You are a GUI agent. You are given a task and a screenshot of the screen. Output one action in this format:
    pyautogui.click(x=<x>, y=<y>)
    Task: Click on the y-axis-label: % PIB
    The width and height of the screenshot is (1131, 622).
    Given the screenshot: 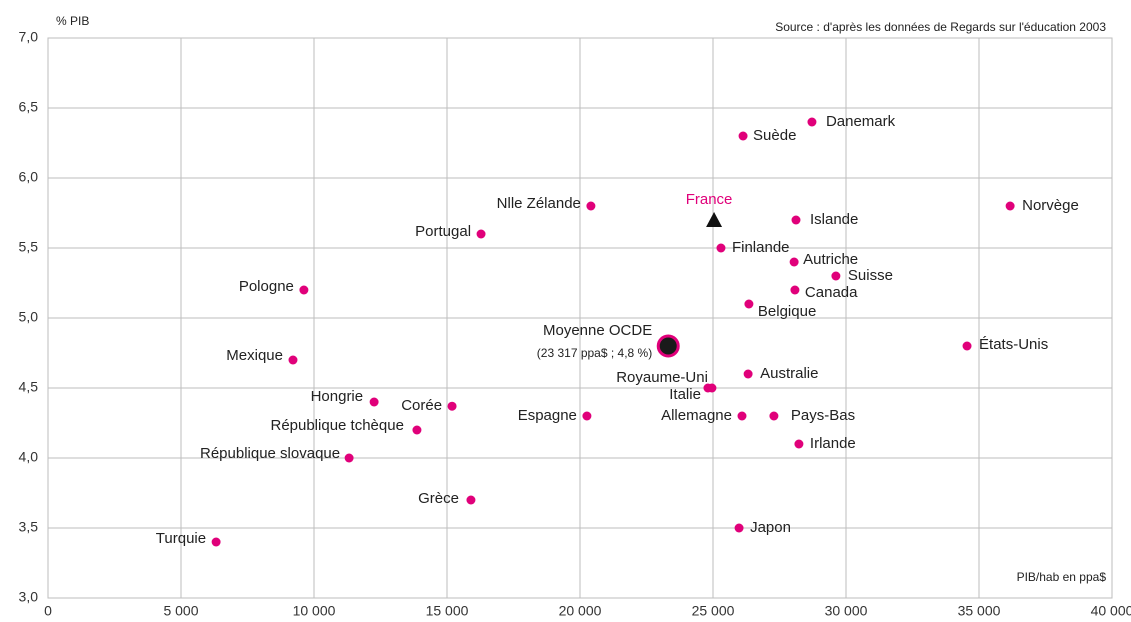 What is the action you would take?
    pyautogui.click(x=72, y=21)
    